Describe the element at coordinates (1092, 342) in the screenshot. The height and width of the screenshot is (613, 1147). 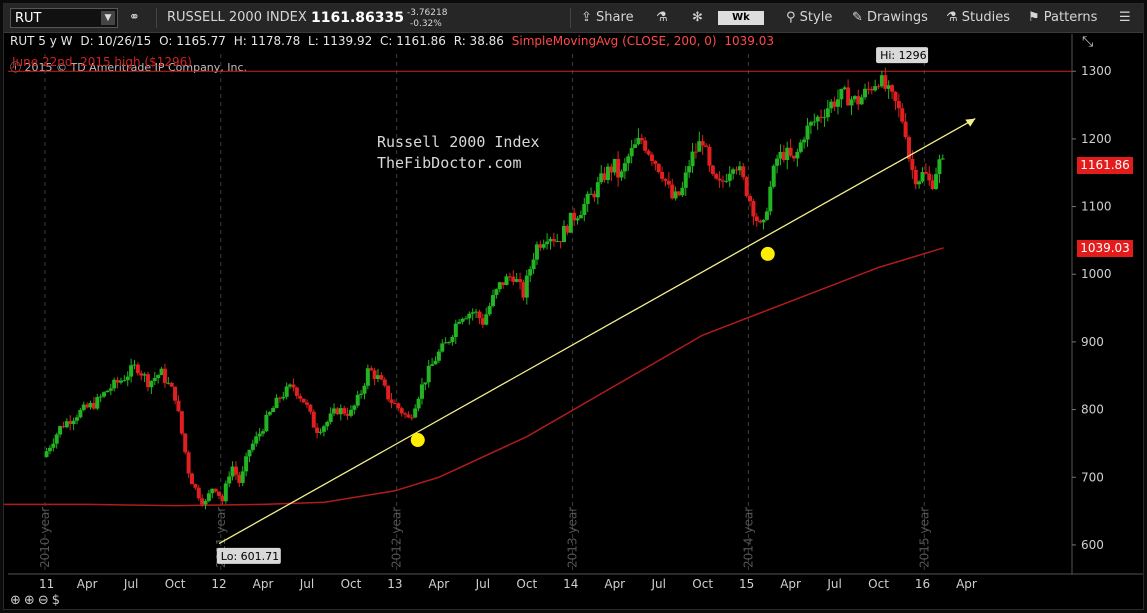
I see `y-tick-label: 900` at that location.